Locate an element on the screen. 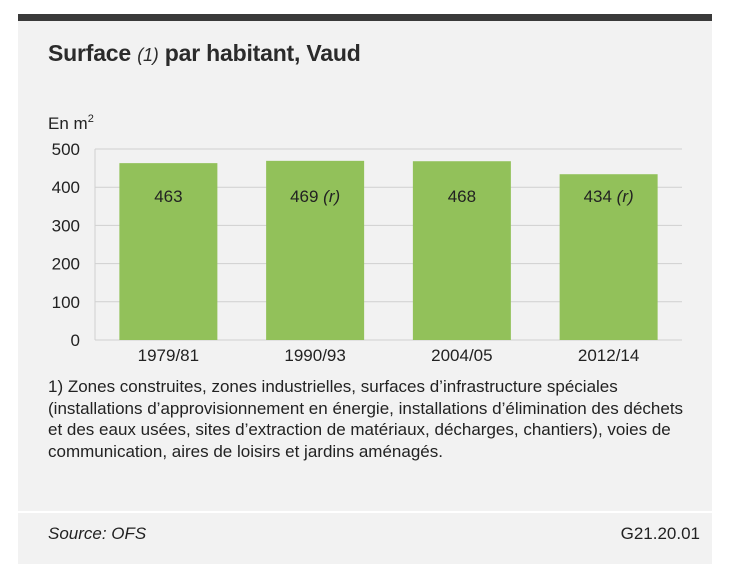 The height and width of the screenshot is (564, 730). bar-value-label: 434 (r) is located at coordinates (609, 196).